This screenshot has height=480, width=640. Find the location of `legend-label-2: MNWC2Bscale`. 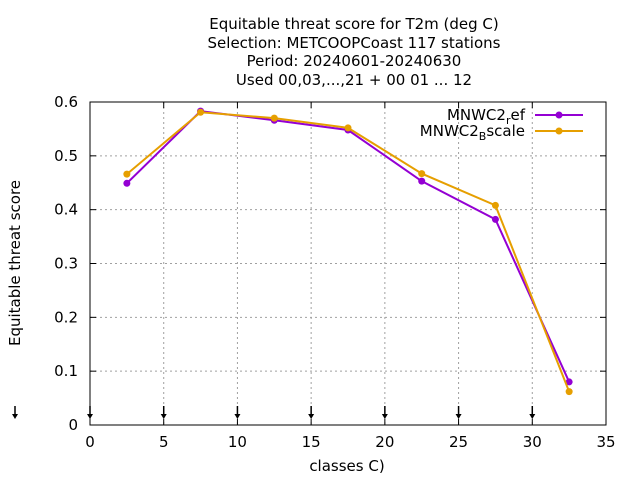

legend-label-2: MNWC2Bscale is located at coordinates (472, 132).